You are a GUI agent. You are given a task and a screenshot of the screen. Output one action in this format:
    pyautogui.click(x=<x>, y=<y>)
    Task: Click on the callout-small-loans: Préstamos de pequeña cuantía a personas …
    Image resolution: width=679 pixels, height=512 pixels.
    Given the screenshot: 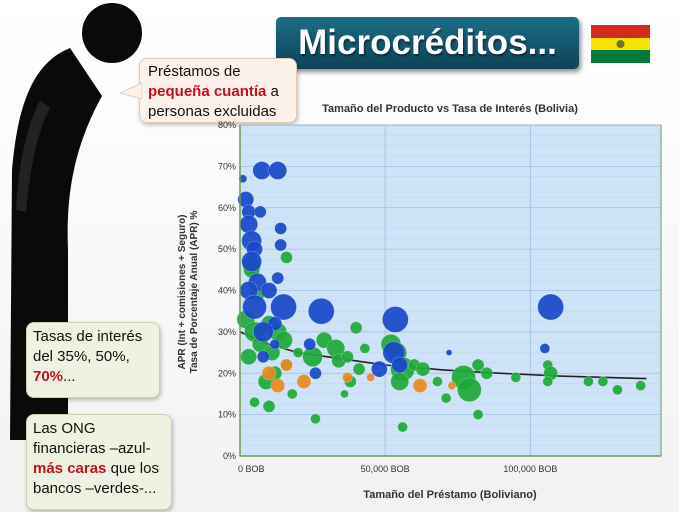 What is the action you would take?
    pyautogui.click(x=208, y=90)
    